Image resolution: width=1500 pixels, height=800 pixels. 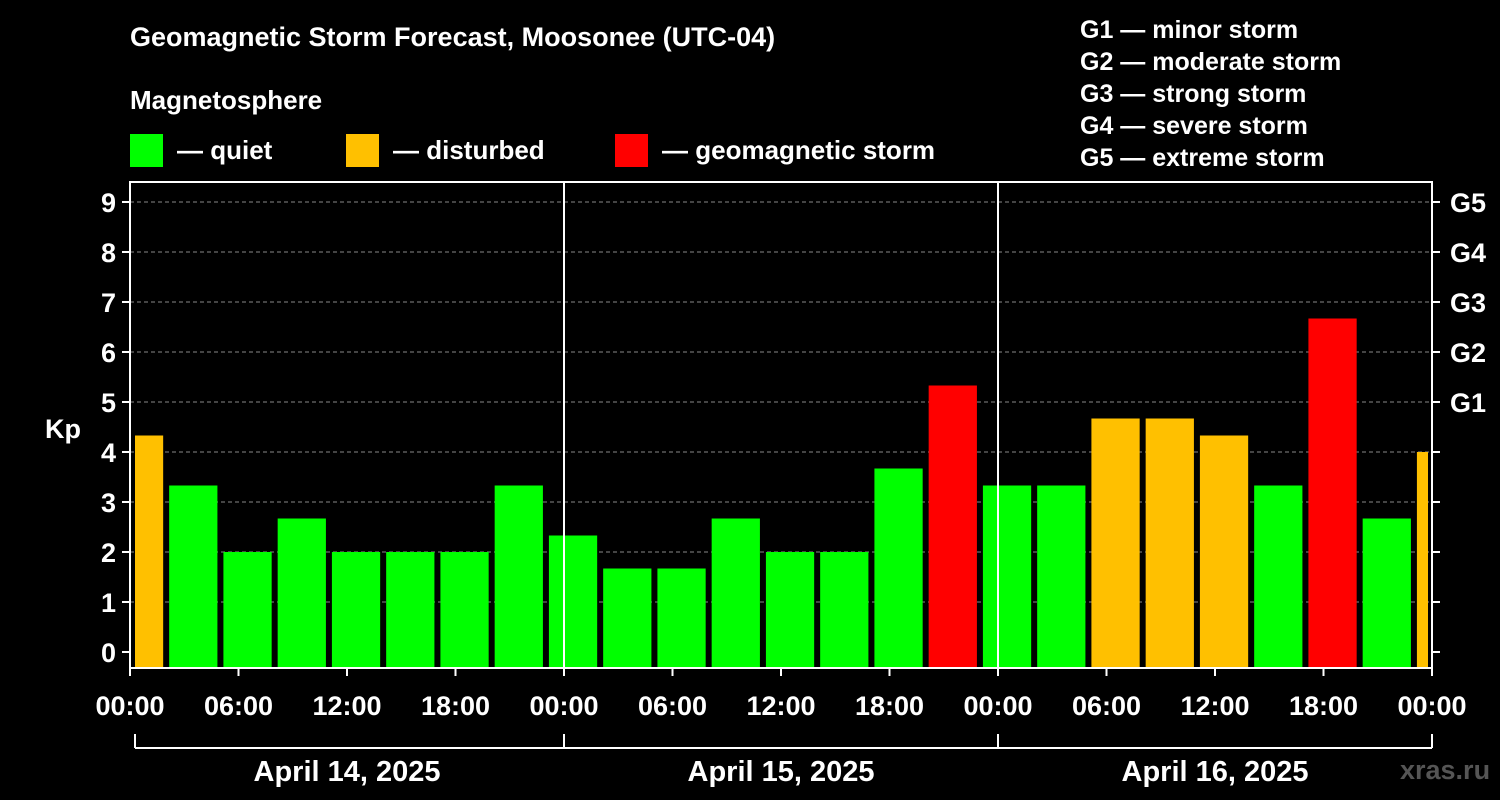 I want to click on y-tick-label: 7, so click(x=108, y=303).